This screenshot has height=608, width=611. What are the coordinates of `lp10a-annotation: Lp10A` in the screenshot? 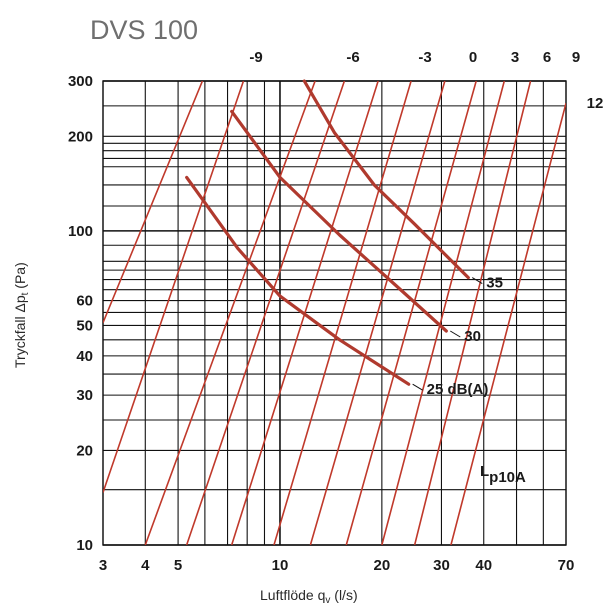 It's located at (503, 474).